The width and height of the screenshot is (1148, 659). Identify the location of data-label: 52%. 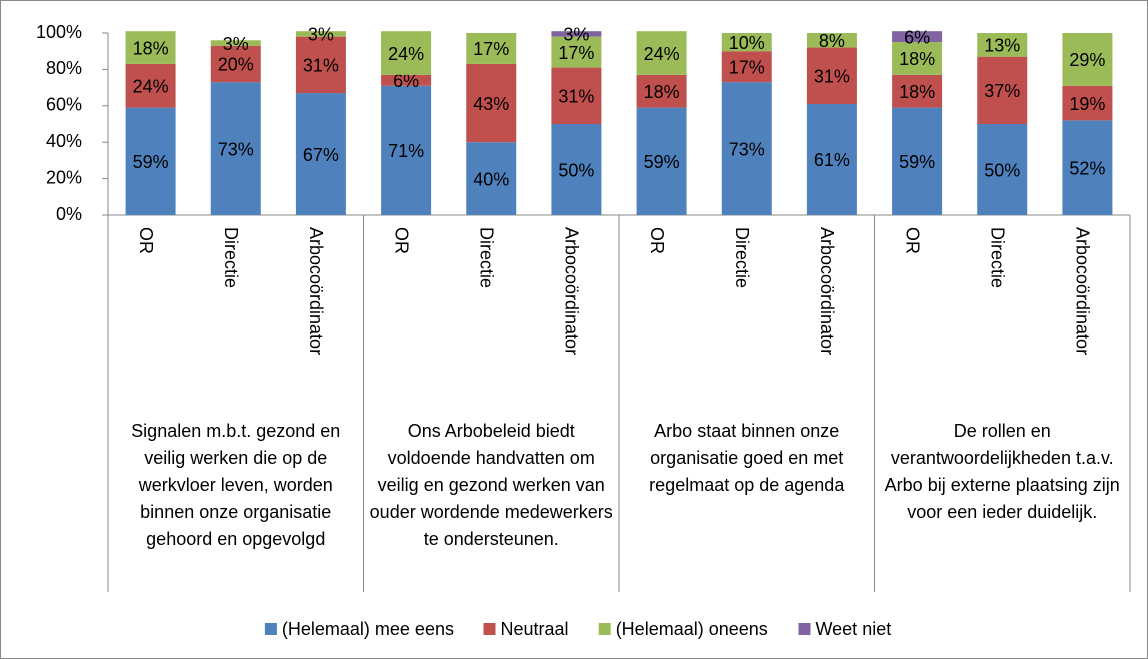
(1087, 168).